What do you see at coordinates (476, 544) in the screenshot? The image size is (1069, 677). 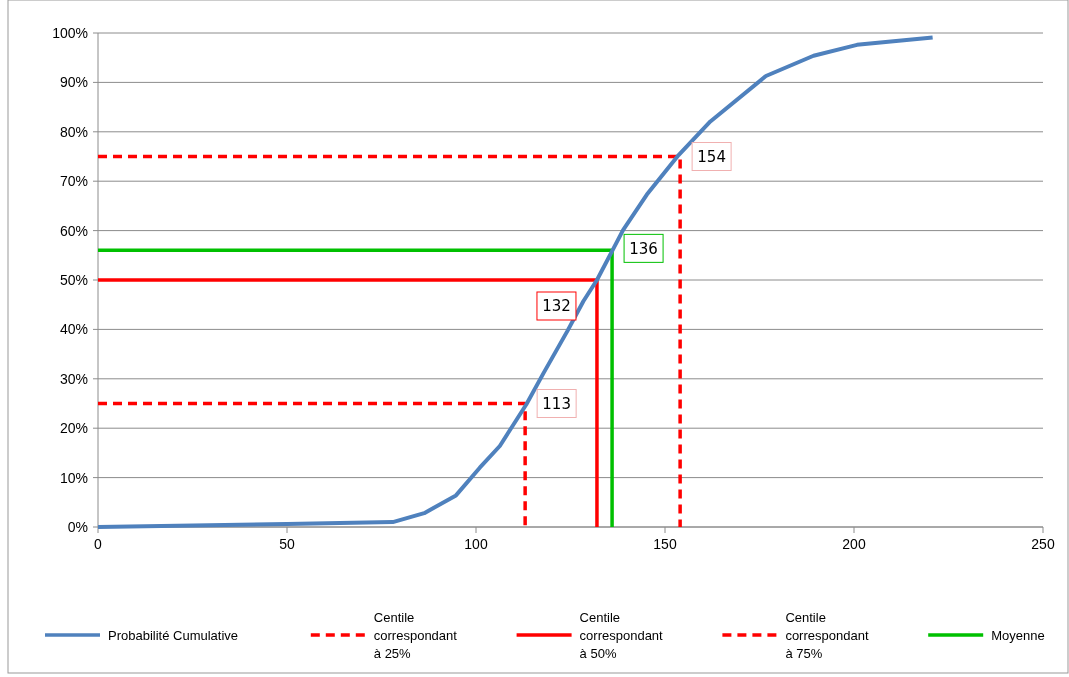 I see `x-tick-label: 100` at bounding box center [476, 544].